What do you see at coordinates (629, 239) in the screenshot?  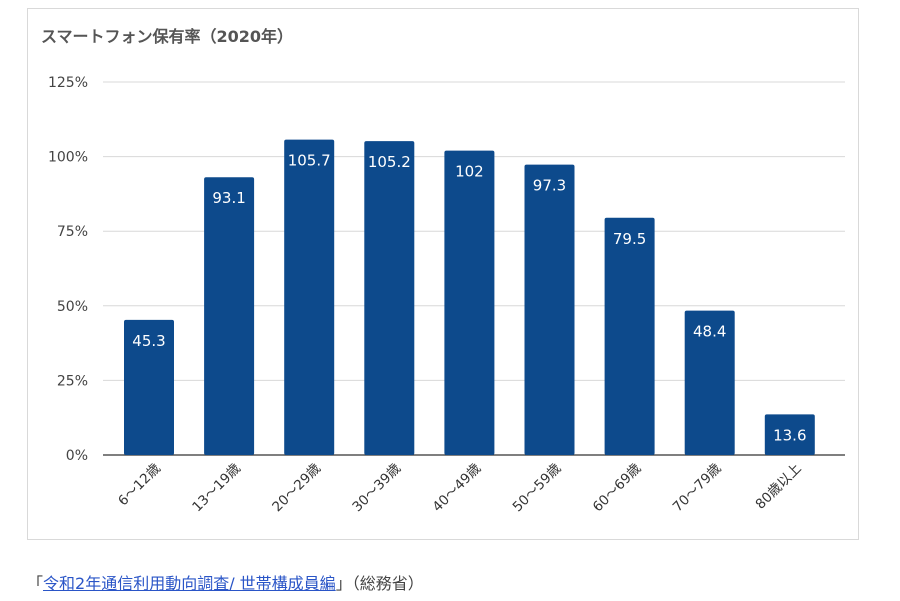 I see `data-label: 79.5` at bounding box center [629, 239].